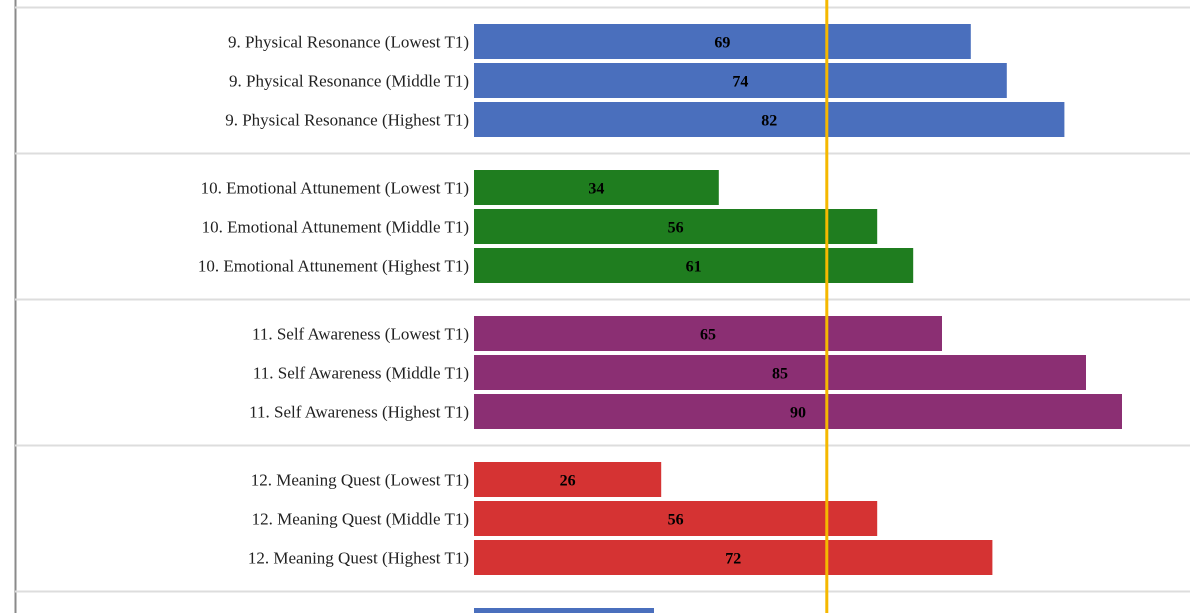 The width and height of the screenshot is (1190, 613). I want to click on category-label: 12. Meaning Quest (Highest T1), so click(358, 558).